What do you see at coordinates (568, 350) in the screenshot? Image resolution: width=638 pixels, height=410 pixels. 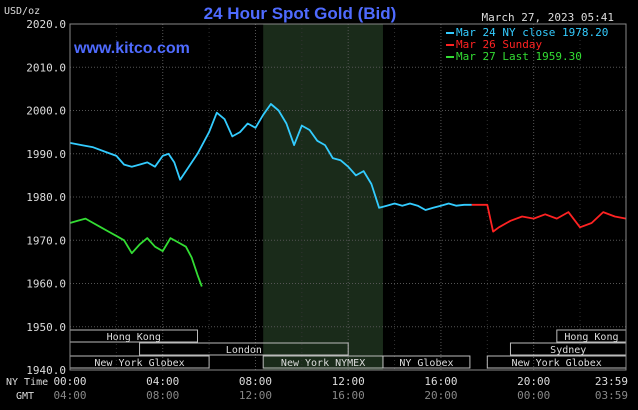 I see `session-label: Sydney` at bounding box center [568, 350].